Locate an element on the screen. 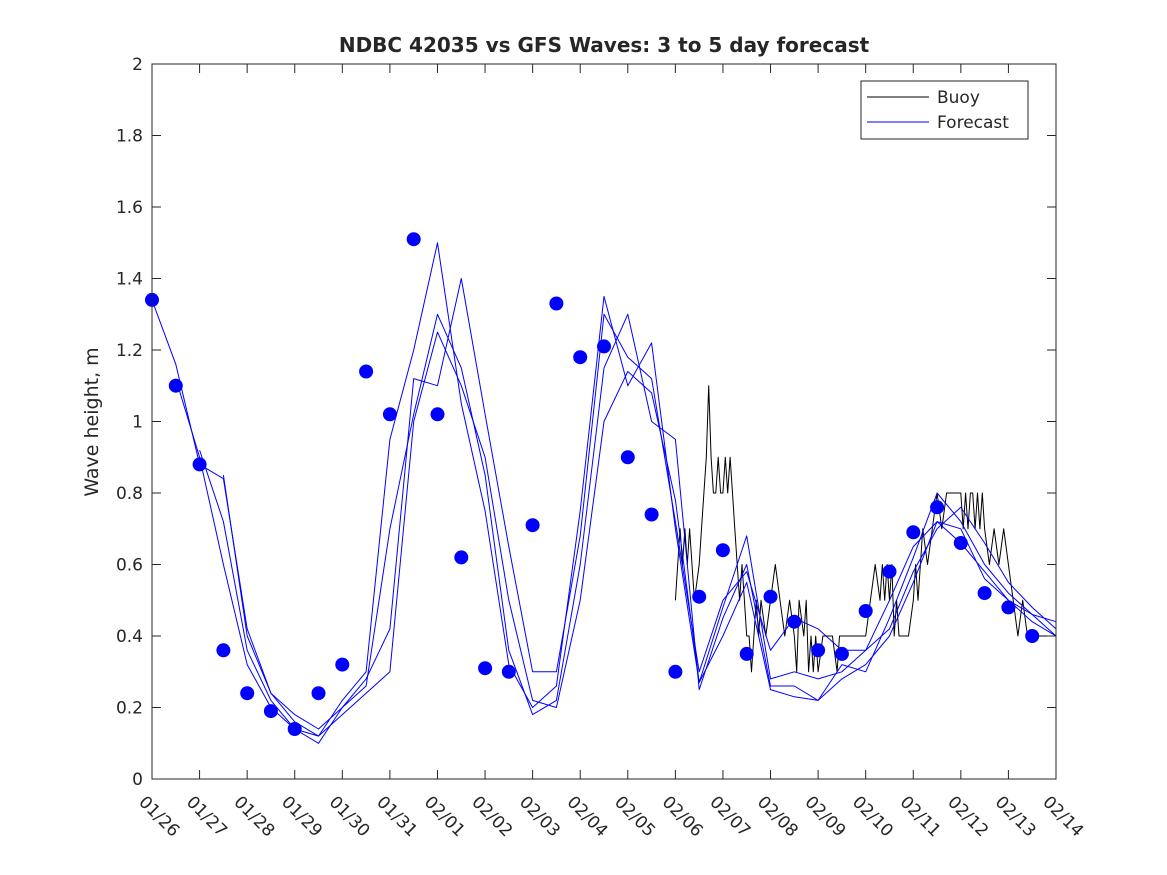 The image size is (1167, 875). buoy-series-line is located at coordinates (865, 529).